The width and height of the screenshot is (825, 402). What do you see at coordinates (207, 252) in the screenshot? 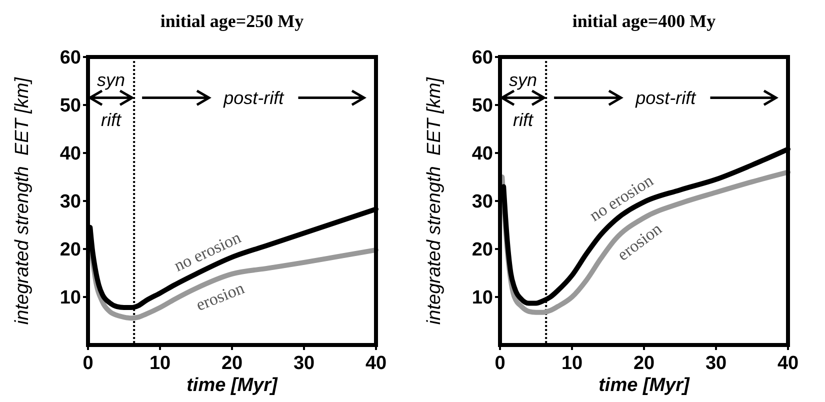
I see `text: no erosion` at bounding box center [207, 252].